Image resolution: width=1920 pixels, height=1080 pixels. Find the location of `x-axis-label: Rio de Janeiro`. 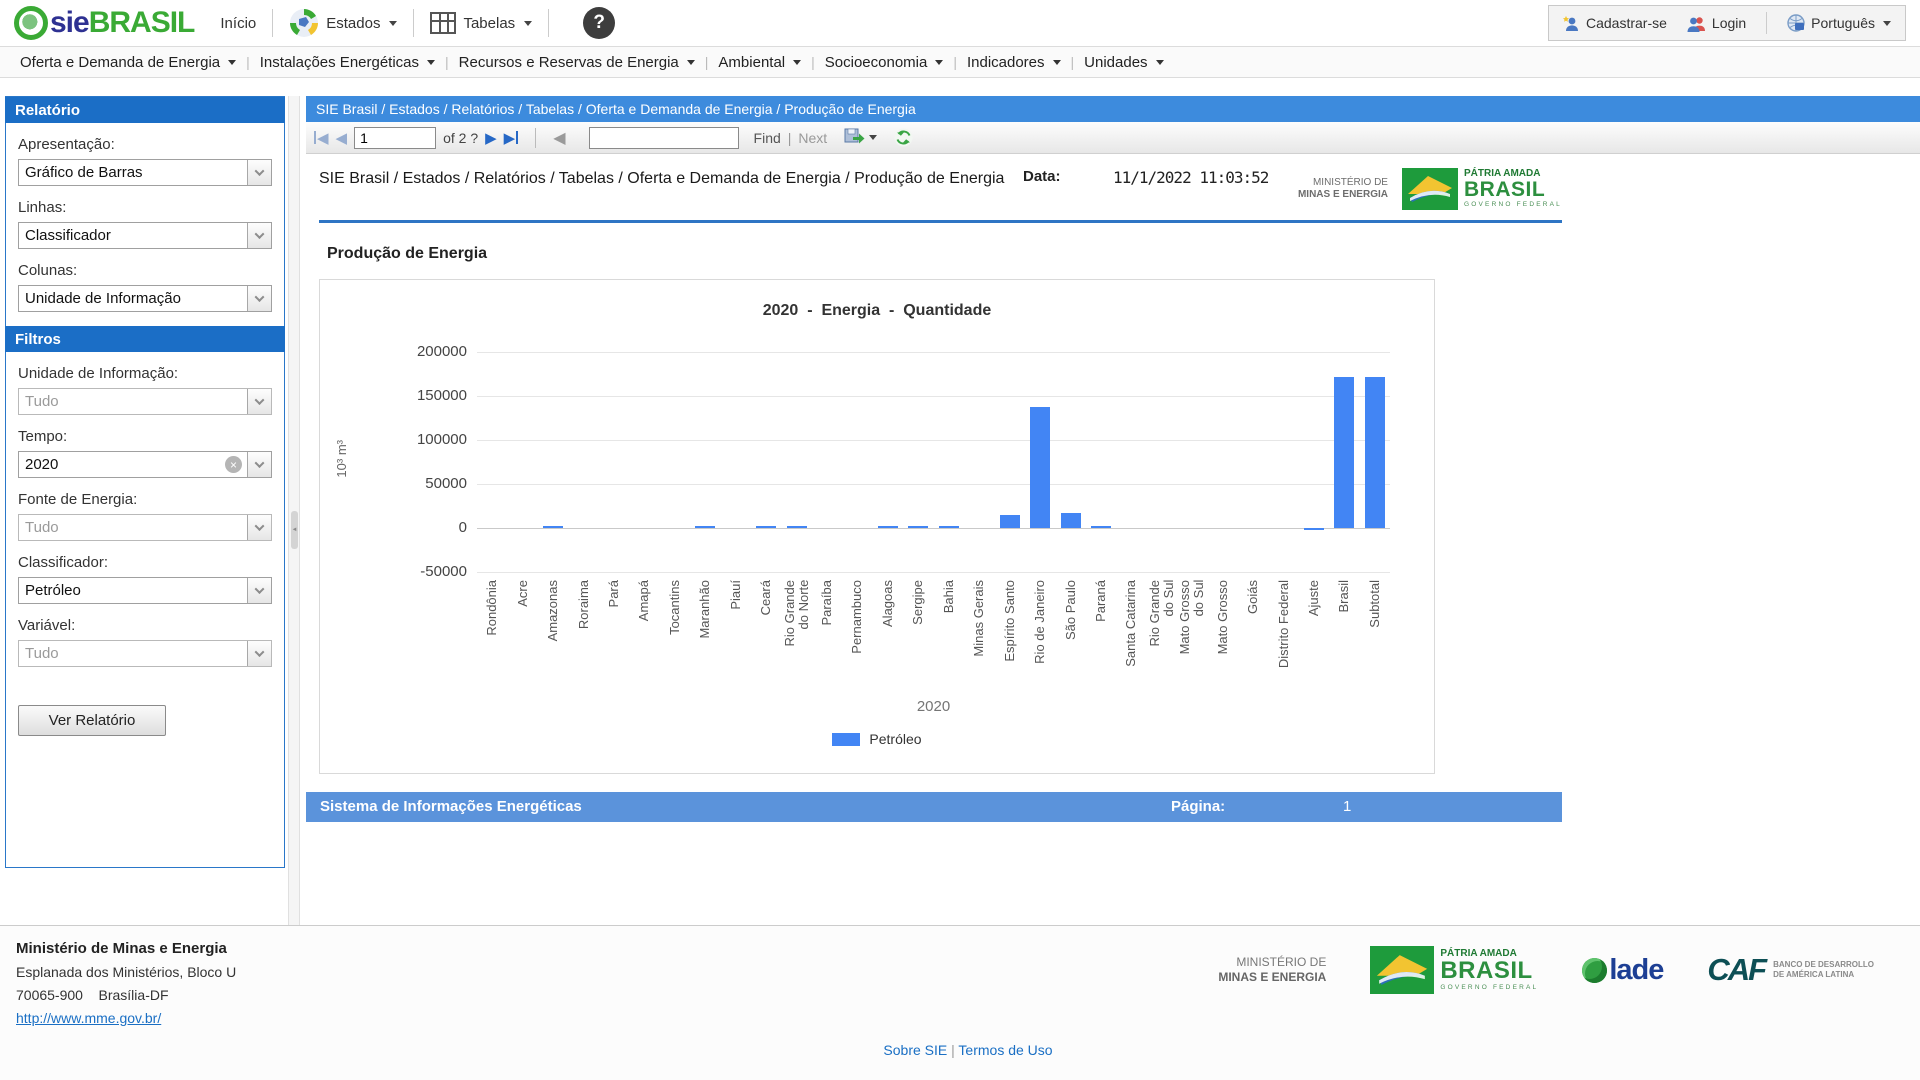

x-axis-label: Rio de Janeiro is located at coordinates (1040, 622).